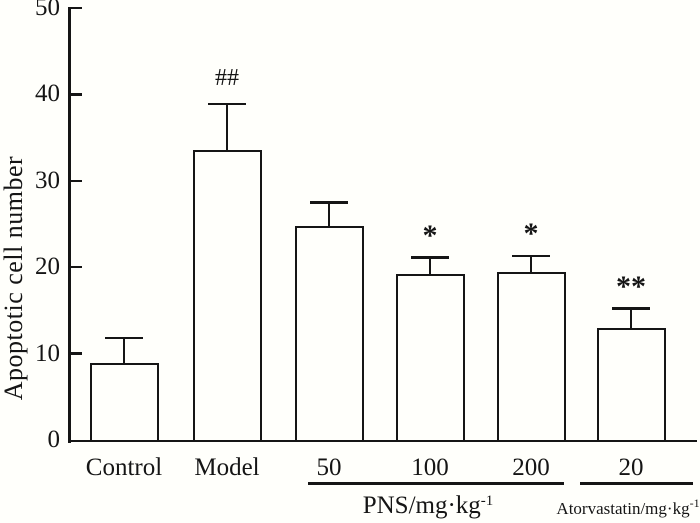 The height and width of the screenshot is (523, 700). I want to click on bar-model, so click(227, 295).